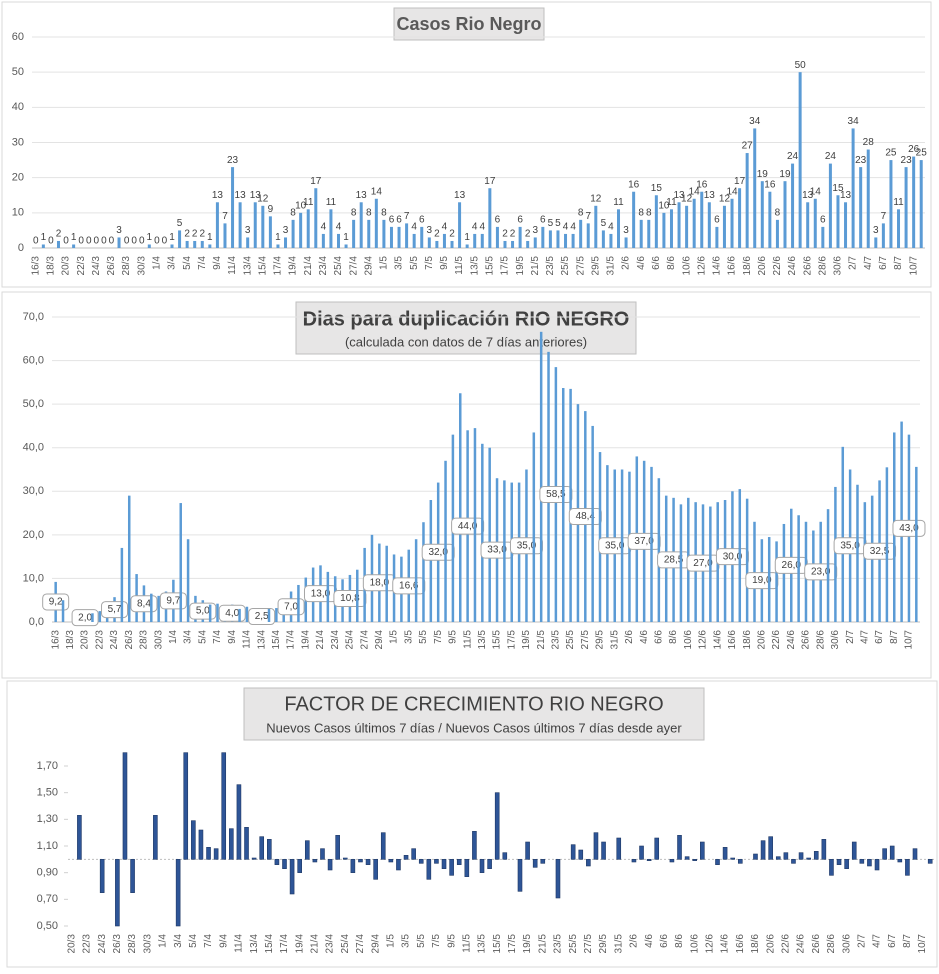 This screenshot has height=974, width=939. I want to click on x-tick-label: 11/4, so click(239, 943).